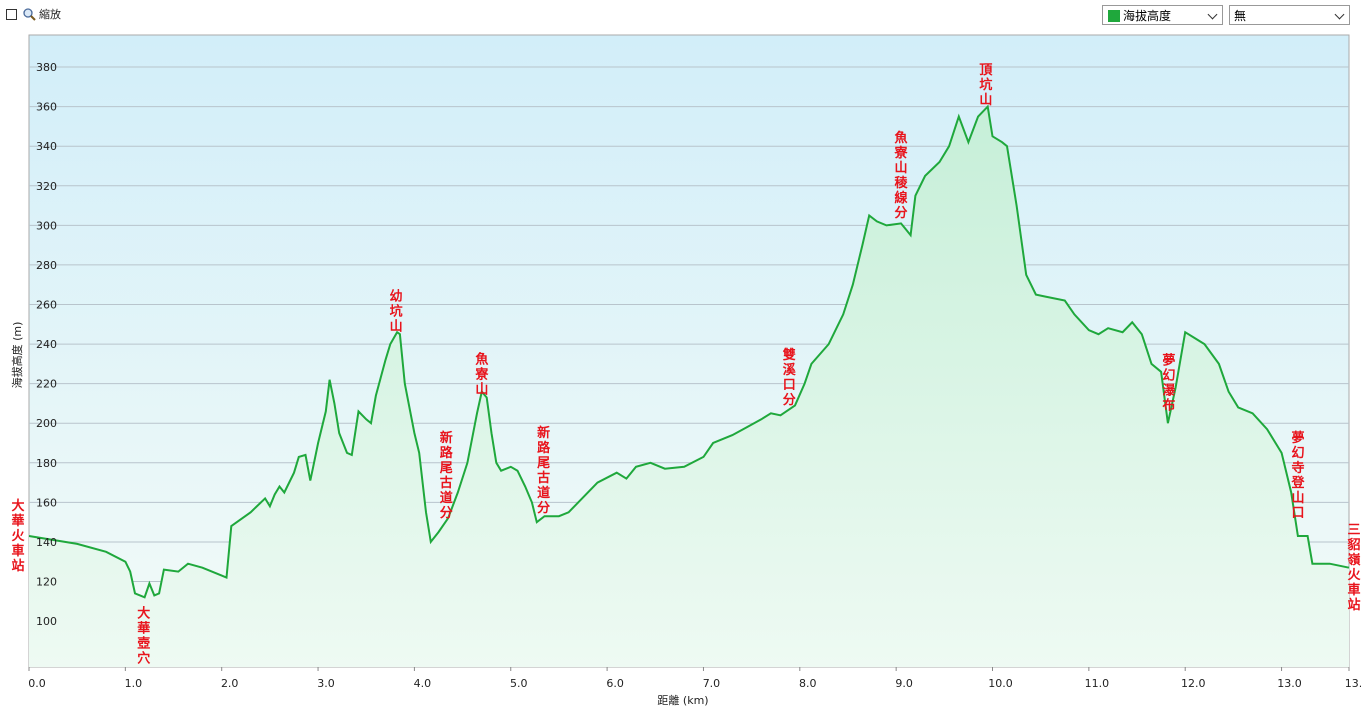  Describe the element at coordinates (1289, 683) in the screenshot. I see `x-tick-label: 13.0` at that location.